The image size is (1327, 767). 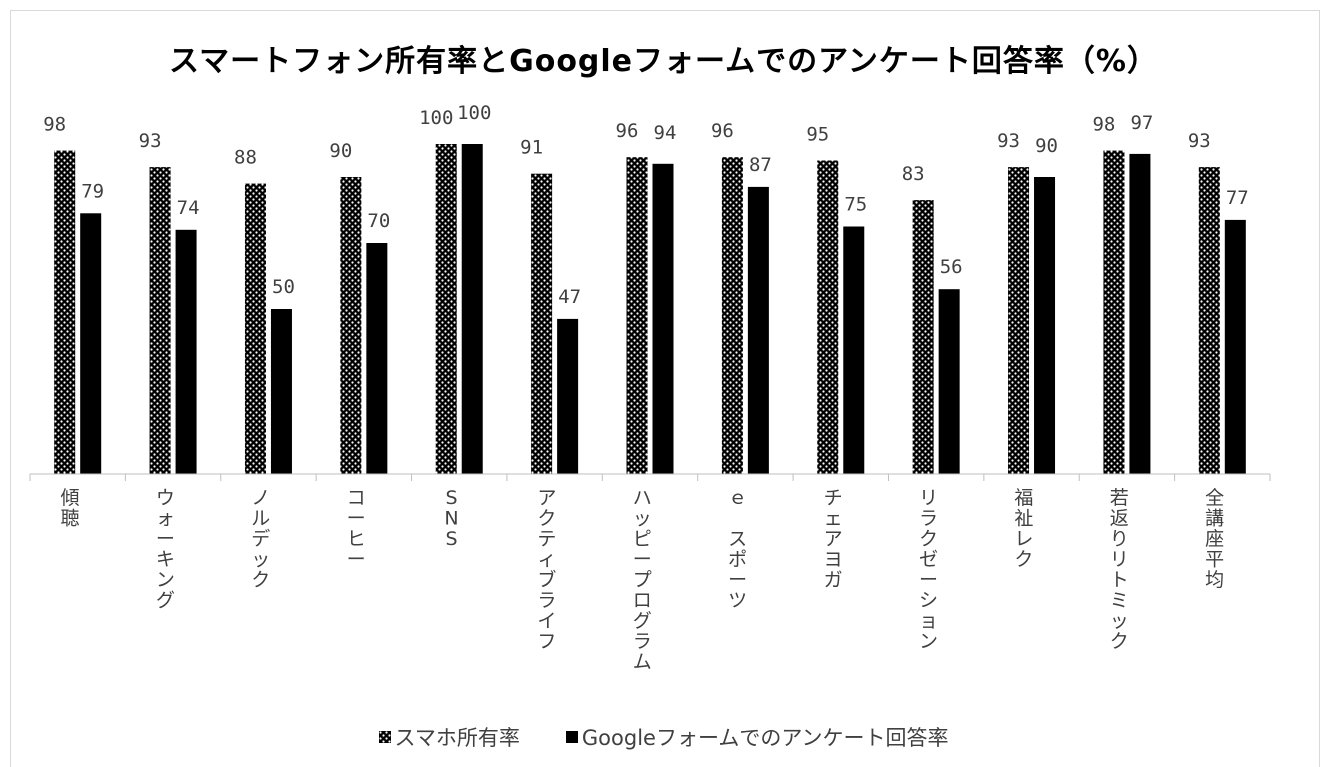 What do you see at coordinates (1214, 539) in the screenshot?
I see `x-tick-label-char: 座` at bounding box center [1214, 539].